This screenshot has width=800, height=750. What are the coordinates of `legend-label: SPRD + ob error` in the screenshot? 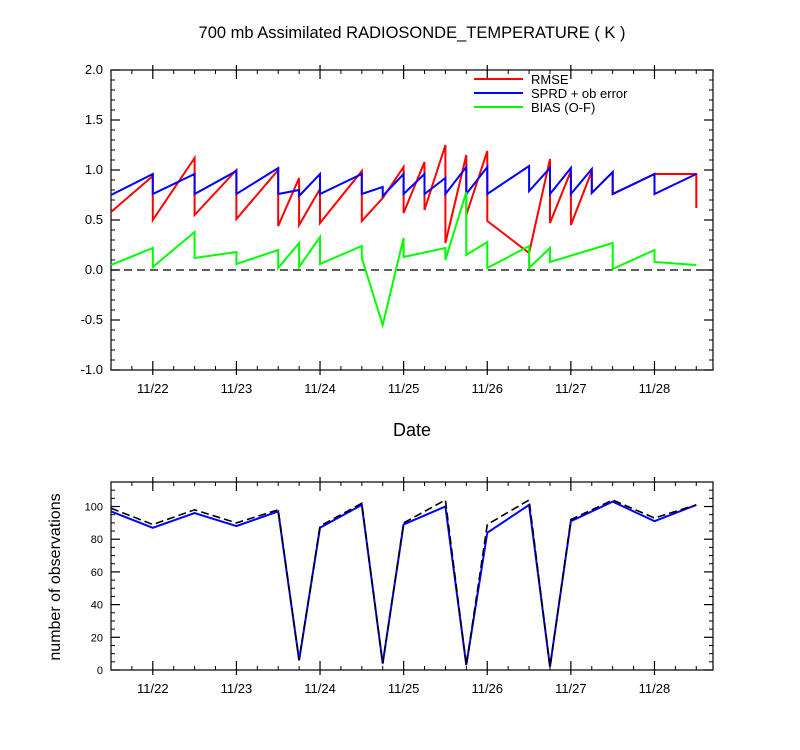 It's located at (579, 93).